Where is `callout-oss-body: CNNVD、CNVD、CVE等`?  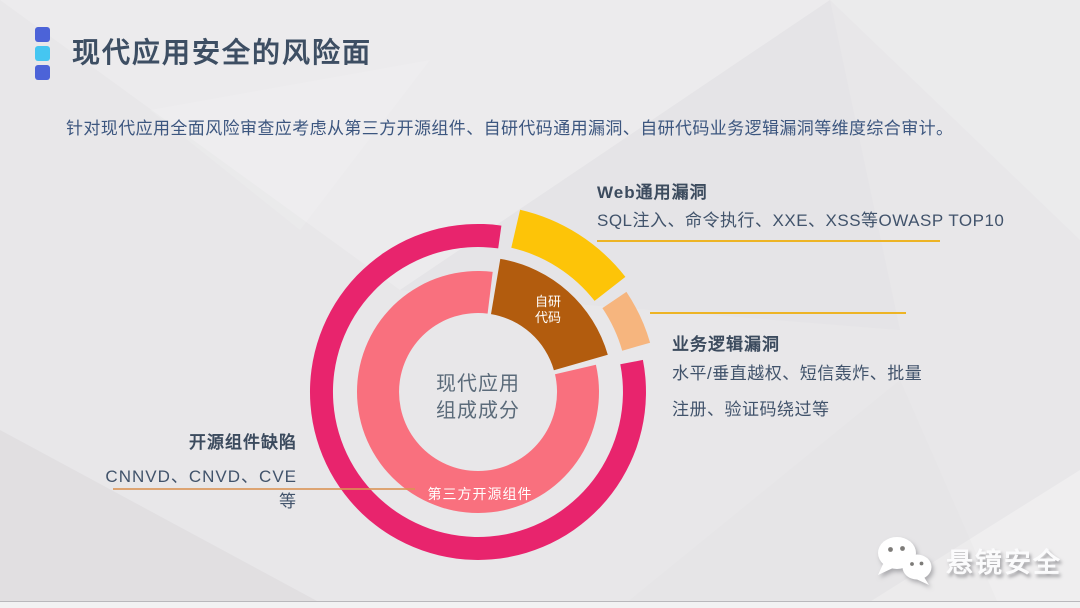 callout-oss-body: CNNVD、CNVD、CVE等 is located at coordinates (201, 489).